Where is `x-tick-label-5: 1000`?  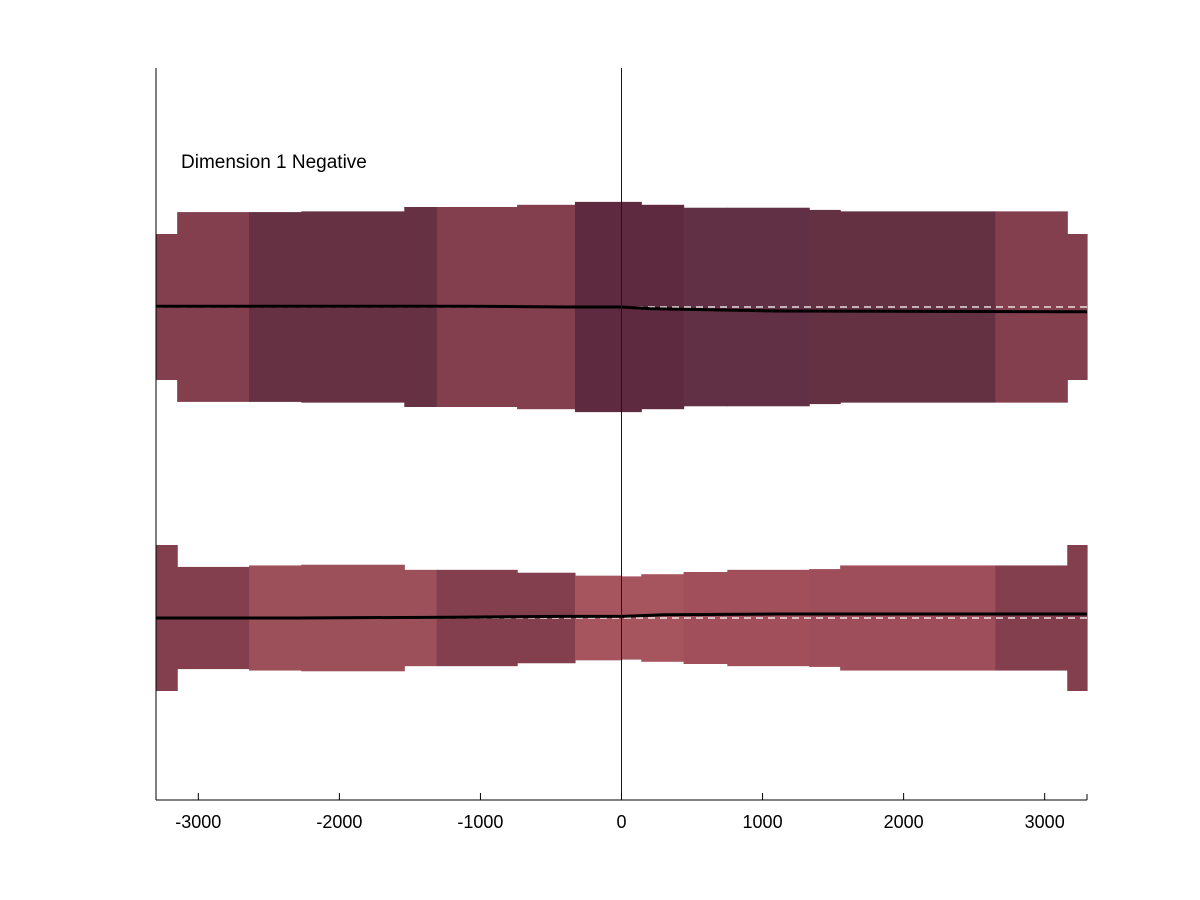
x-tick-label-5: 1000 is located at coordinates (763, 822).